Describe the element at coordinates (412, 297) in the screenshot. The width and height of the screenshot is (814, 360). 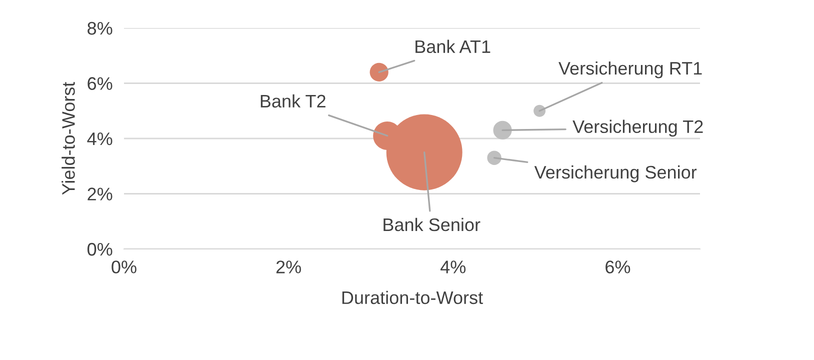
I see `x-axis-title: Duration-to-Worst` at that location.